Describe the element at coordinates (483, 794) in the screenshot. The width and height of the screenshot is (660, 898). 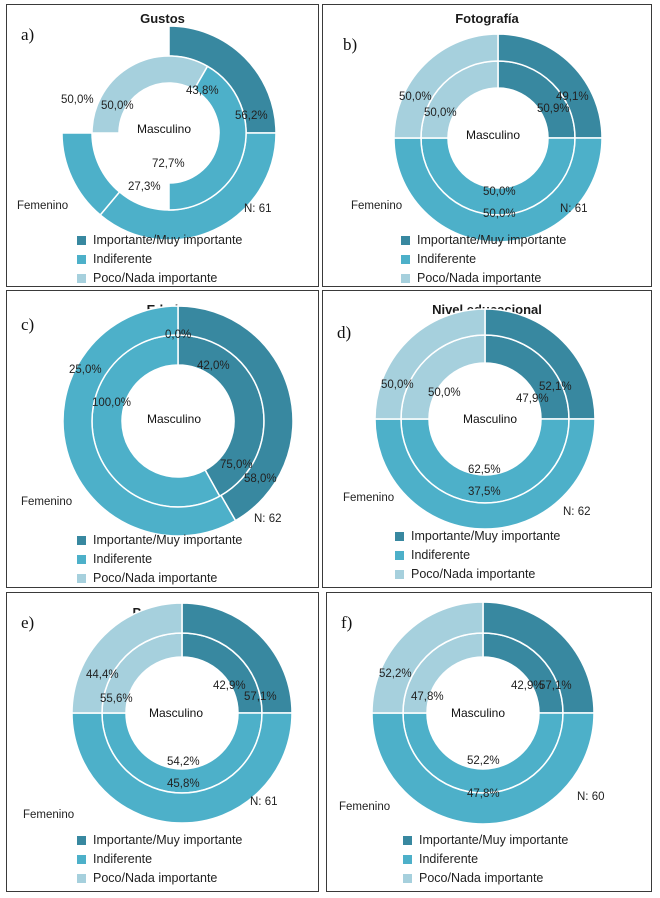
I see `data-label: 47,8%` at that location.